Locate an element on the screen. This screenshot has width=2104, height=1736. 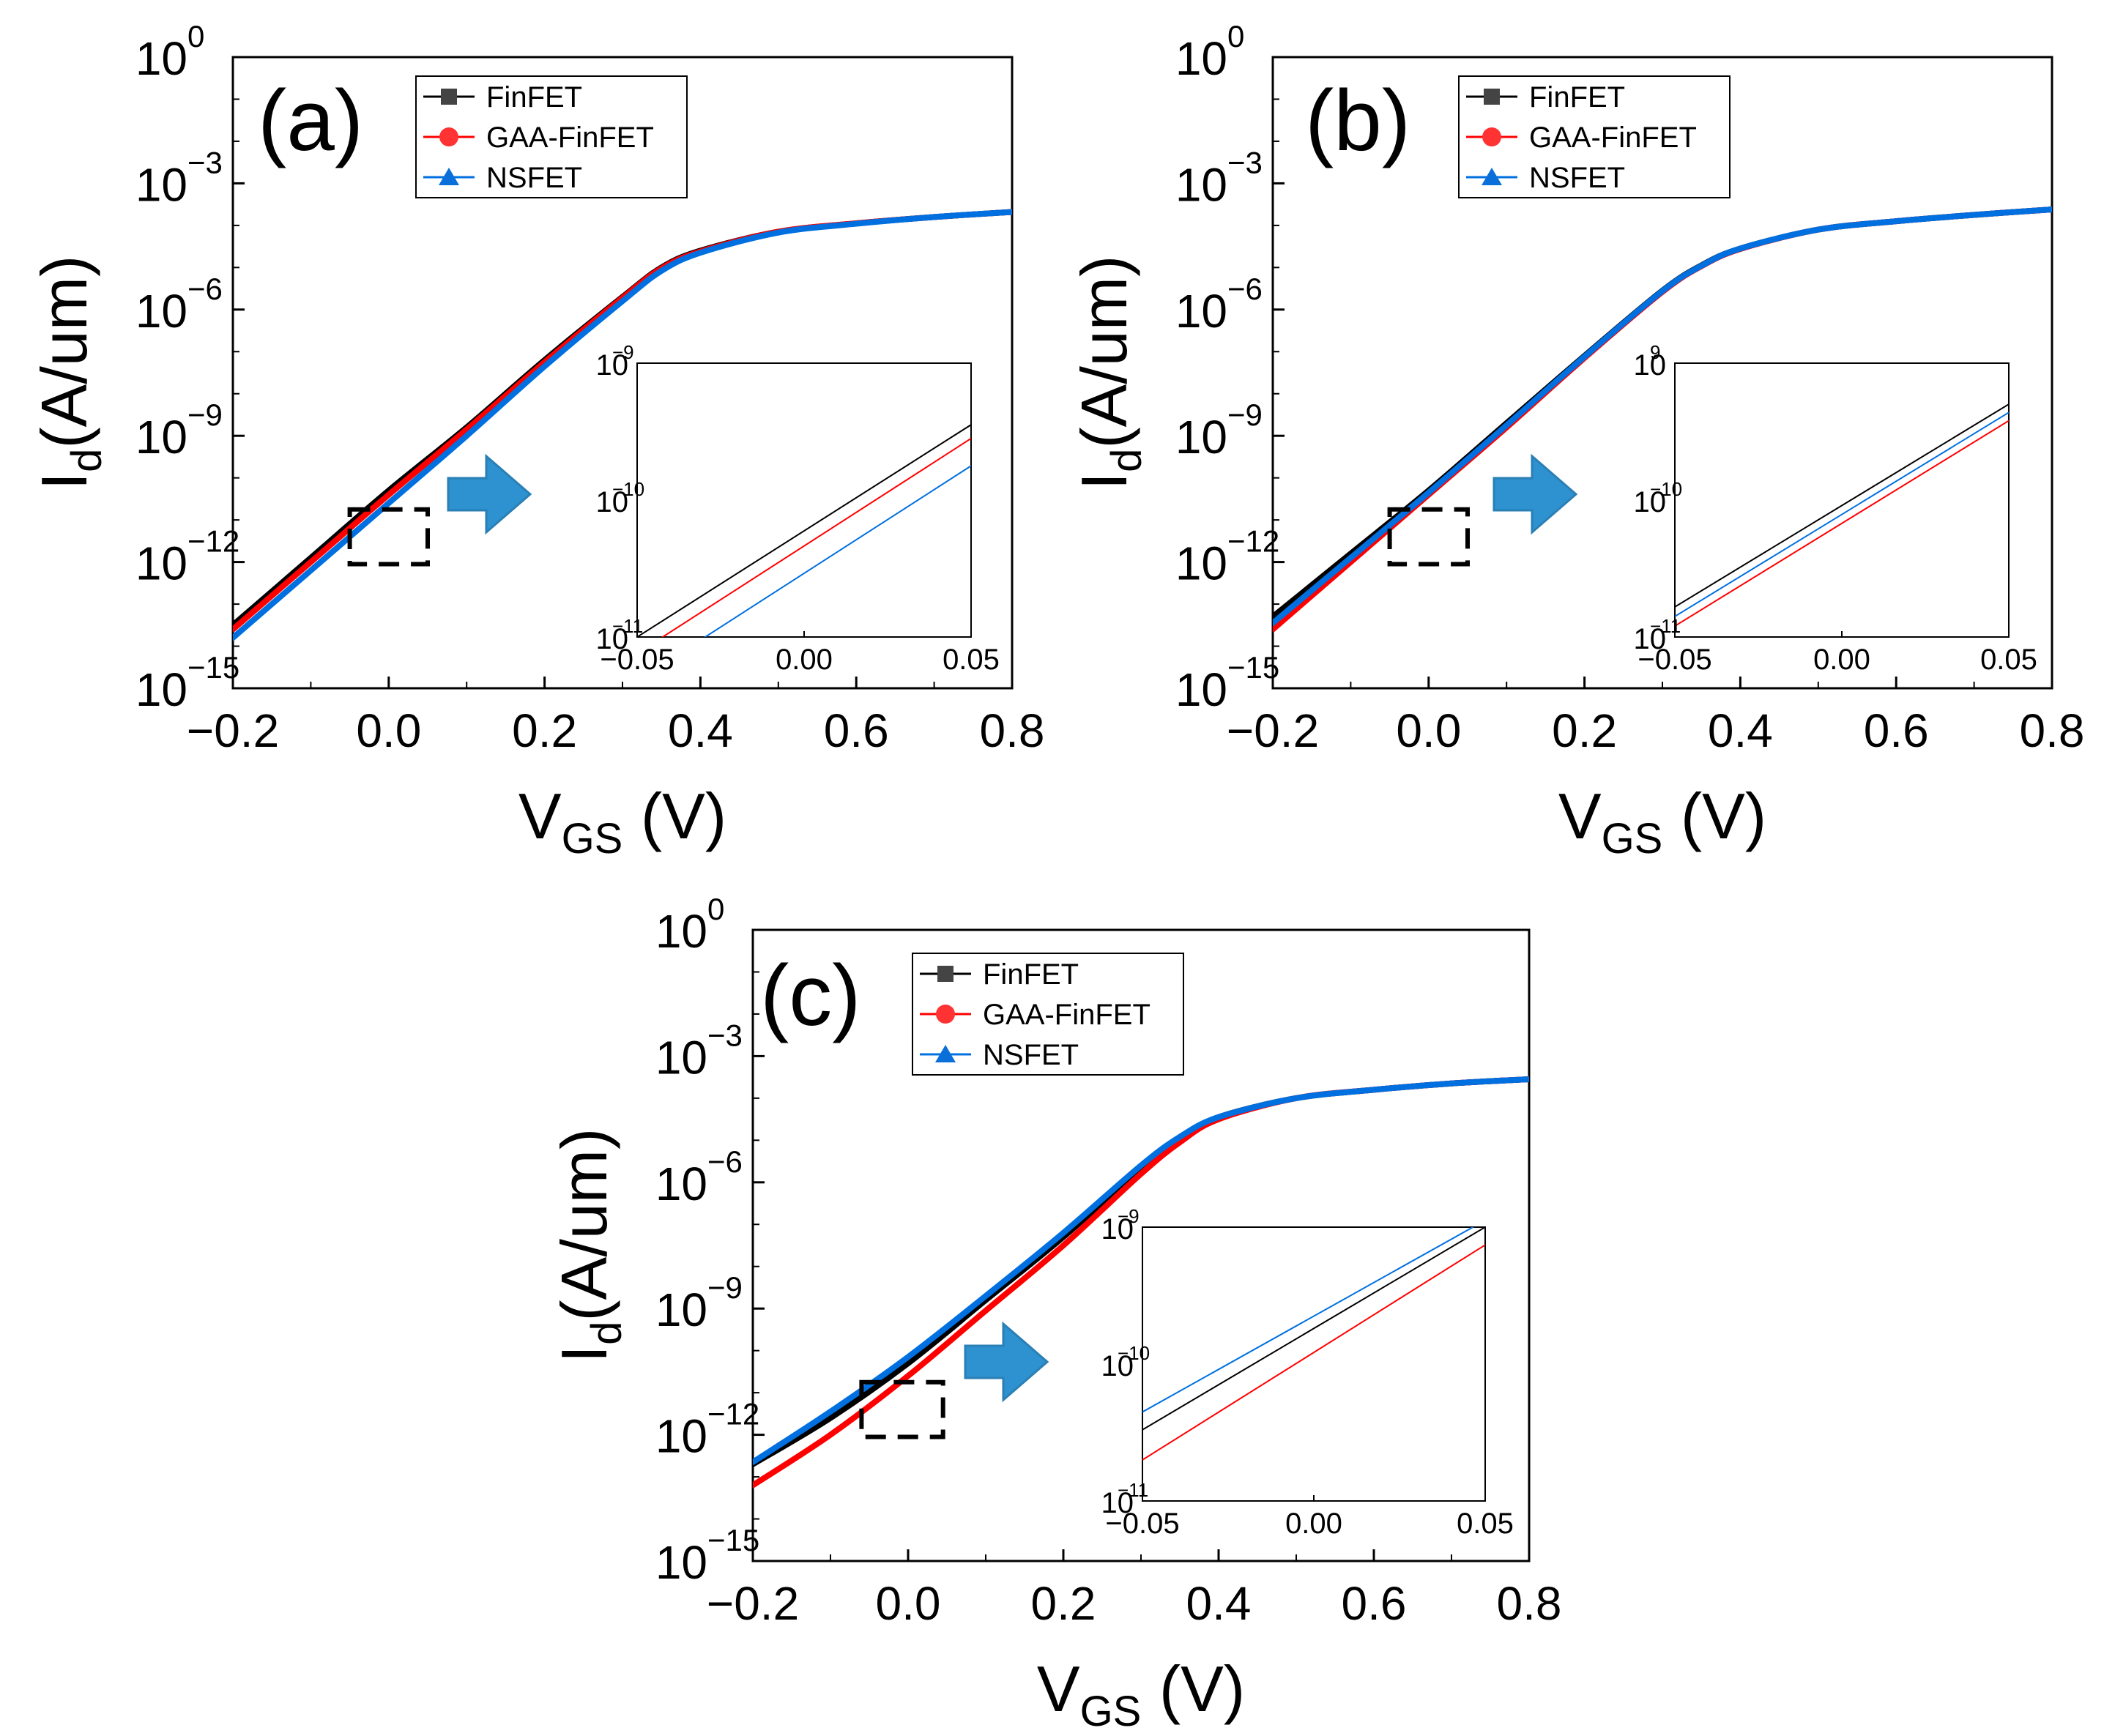
inset-line-gaa-finfet is located at coordinates (816, 537).